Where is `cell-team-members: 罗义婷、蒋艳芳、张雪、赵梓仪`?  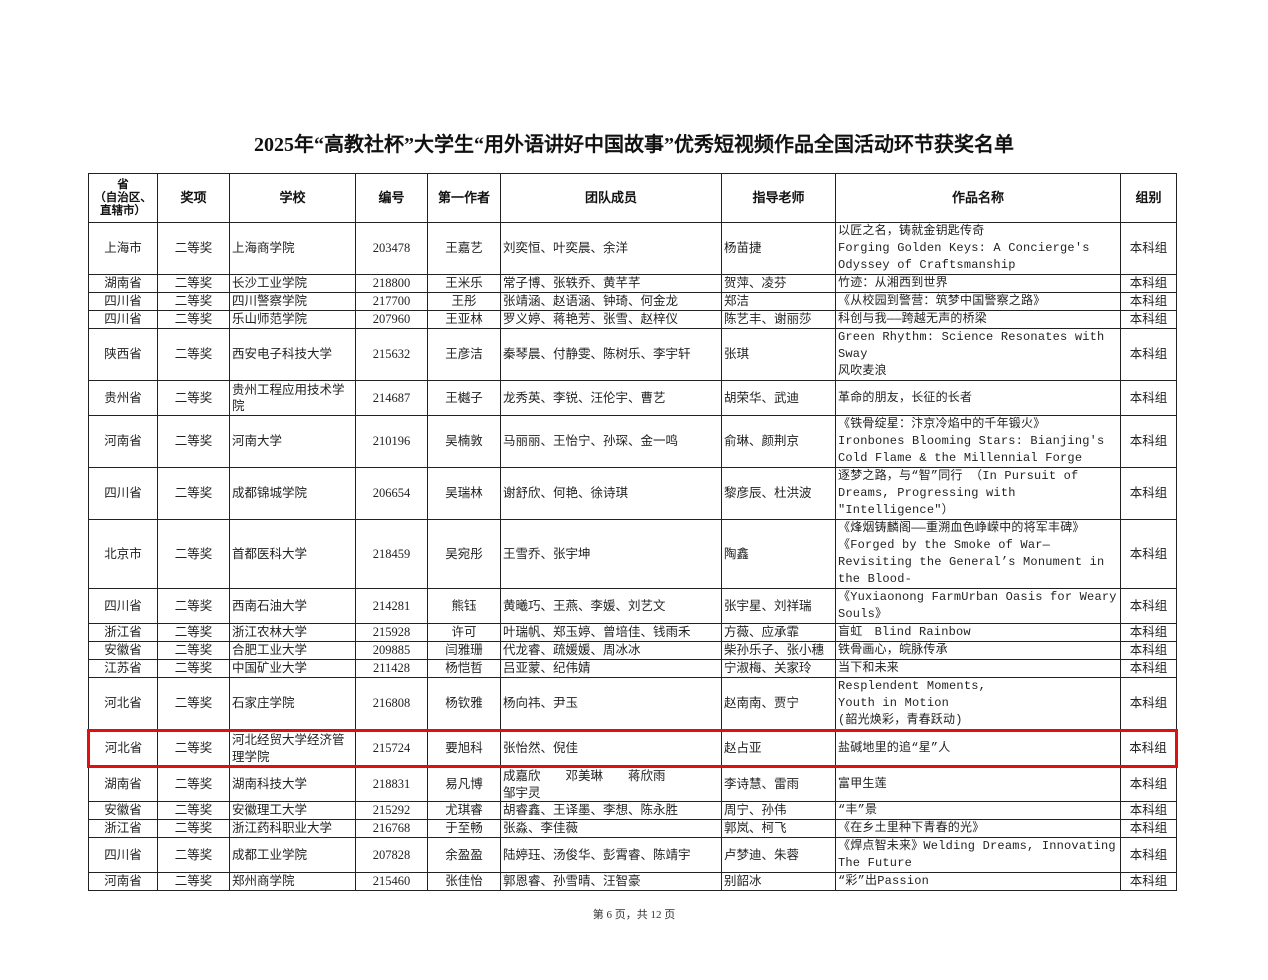 cell-team-members: 罗义婷、蒋艳芳、张雪、赵梓仪 is located at coordinates (611, 319).